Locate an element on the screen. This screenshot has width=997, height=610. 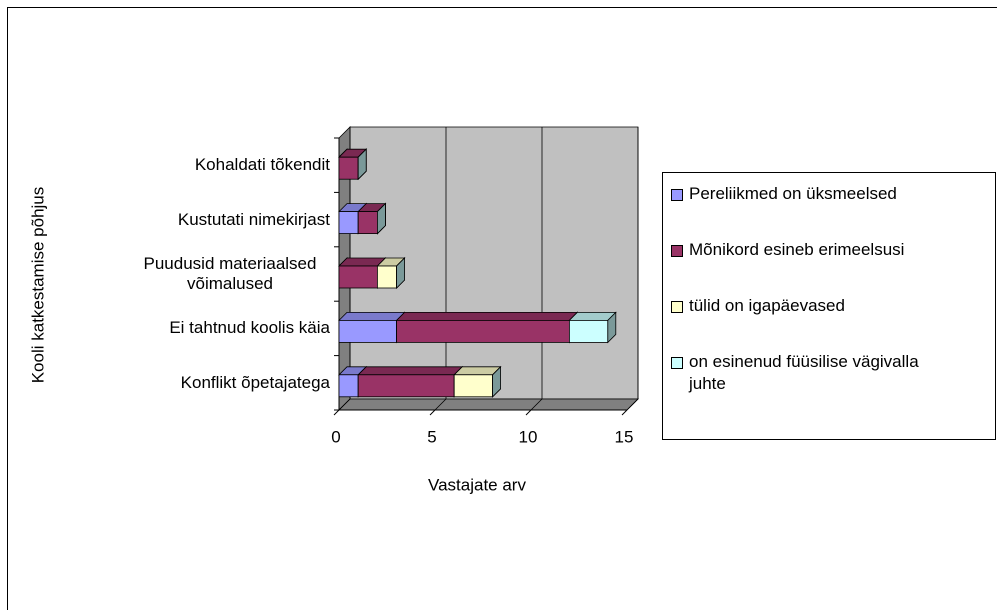
y-tick-label-box: Puudusid materiaalsed võimalused is located at coordinates (220, 274).